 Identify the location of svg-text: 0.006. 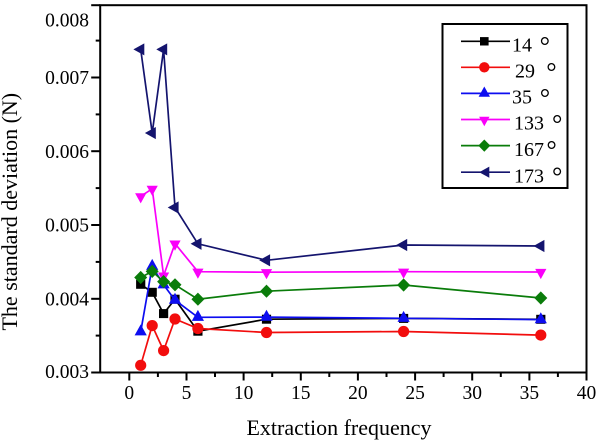
(67, 152).